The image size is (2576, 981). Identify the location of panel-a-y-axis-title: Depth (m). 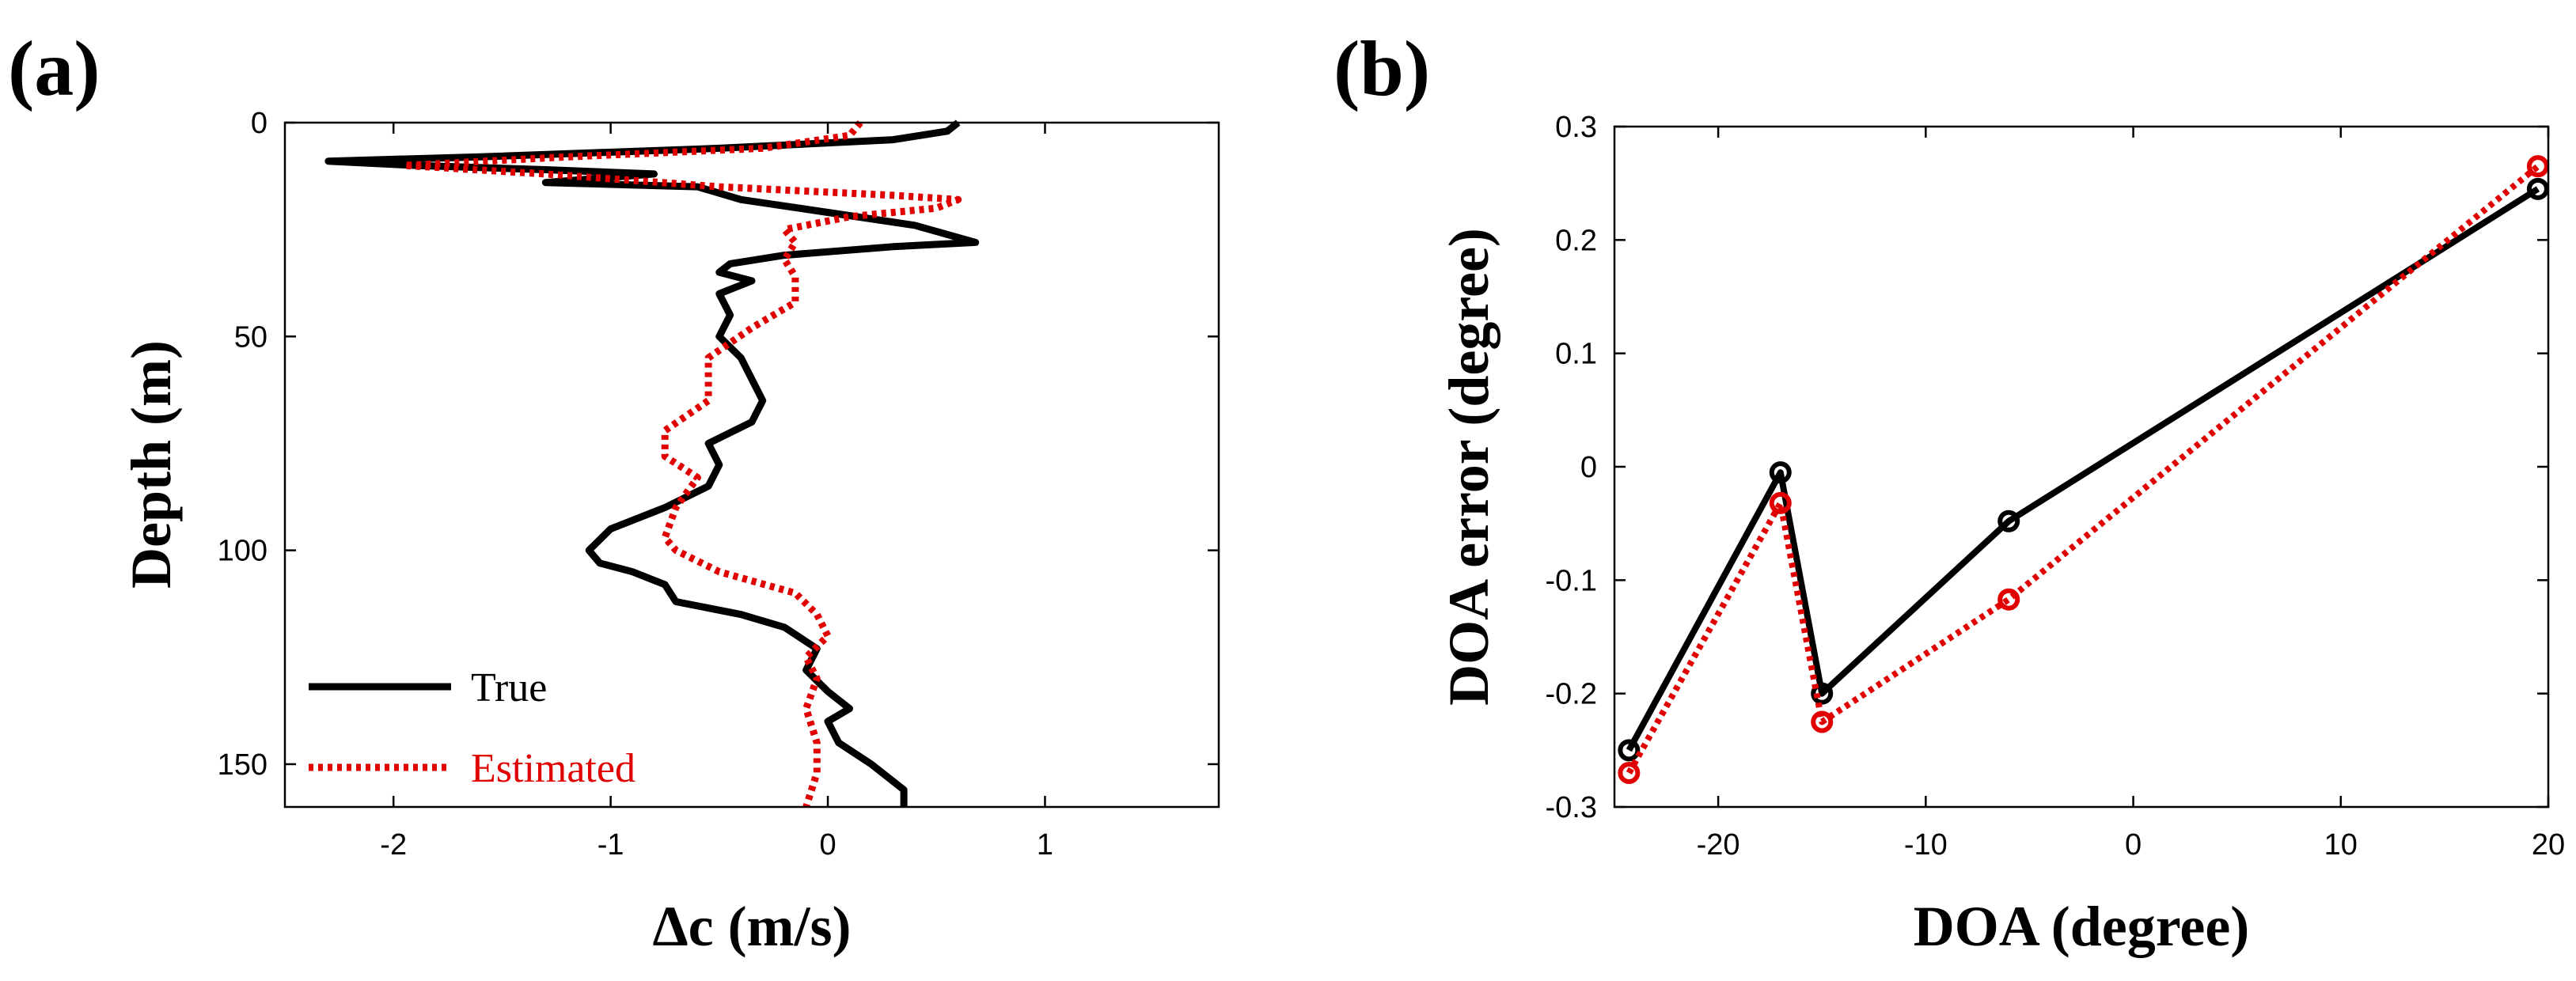
(151, 465).